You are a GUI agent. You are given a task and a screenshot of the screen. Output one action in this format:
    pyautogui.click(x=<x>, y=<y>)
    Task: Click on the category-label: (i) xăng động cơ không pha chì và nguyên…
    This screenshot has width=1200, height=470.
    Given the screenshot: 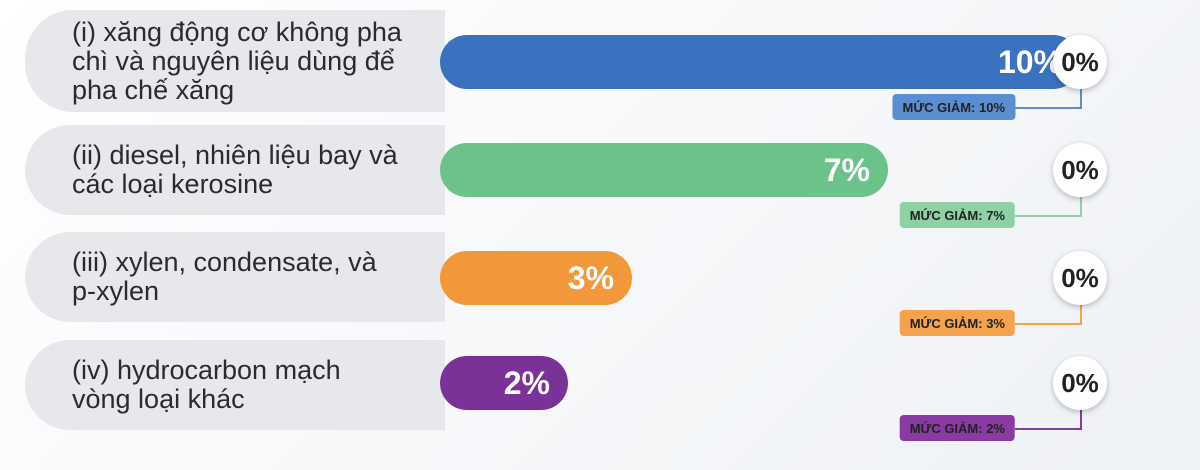 What is the action you would take?
    pyautogui.click(x=235, y=61)
    